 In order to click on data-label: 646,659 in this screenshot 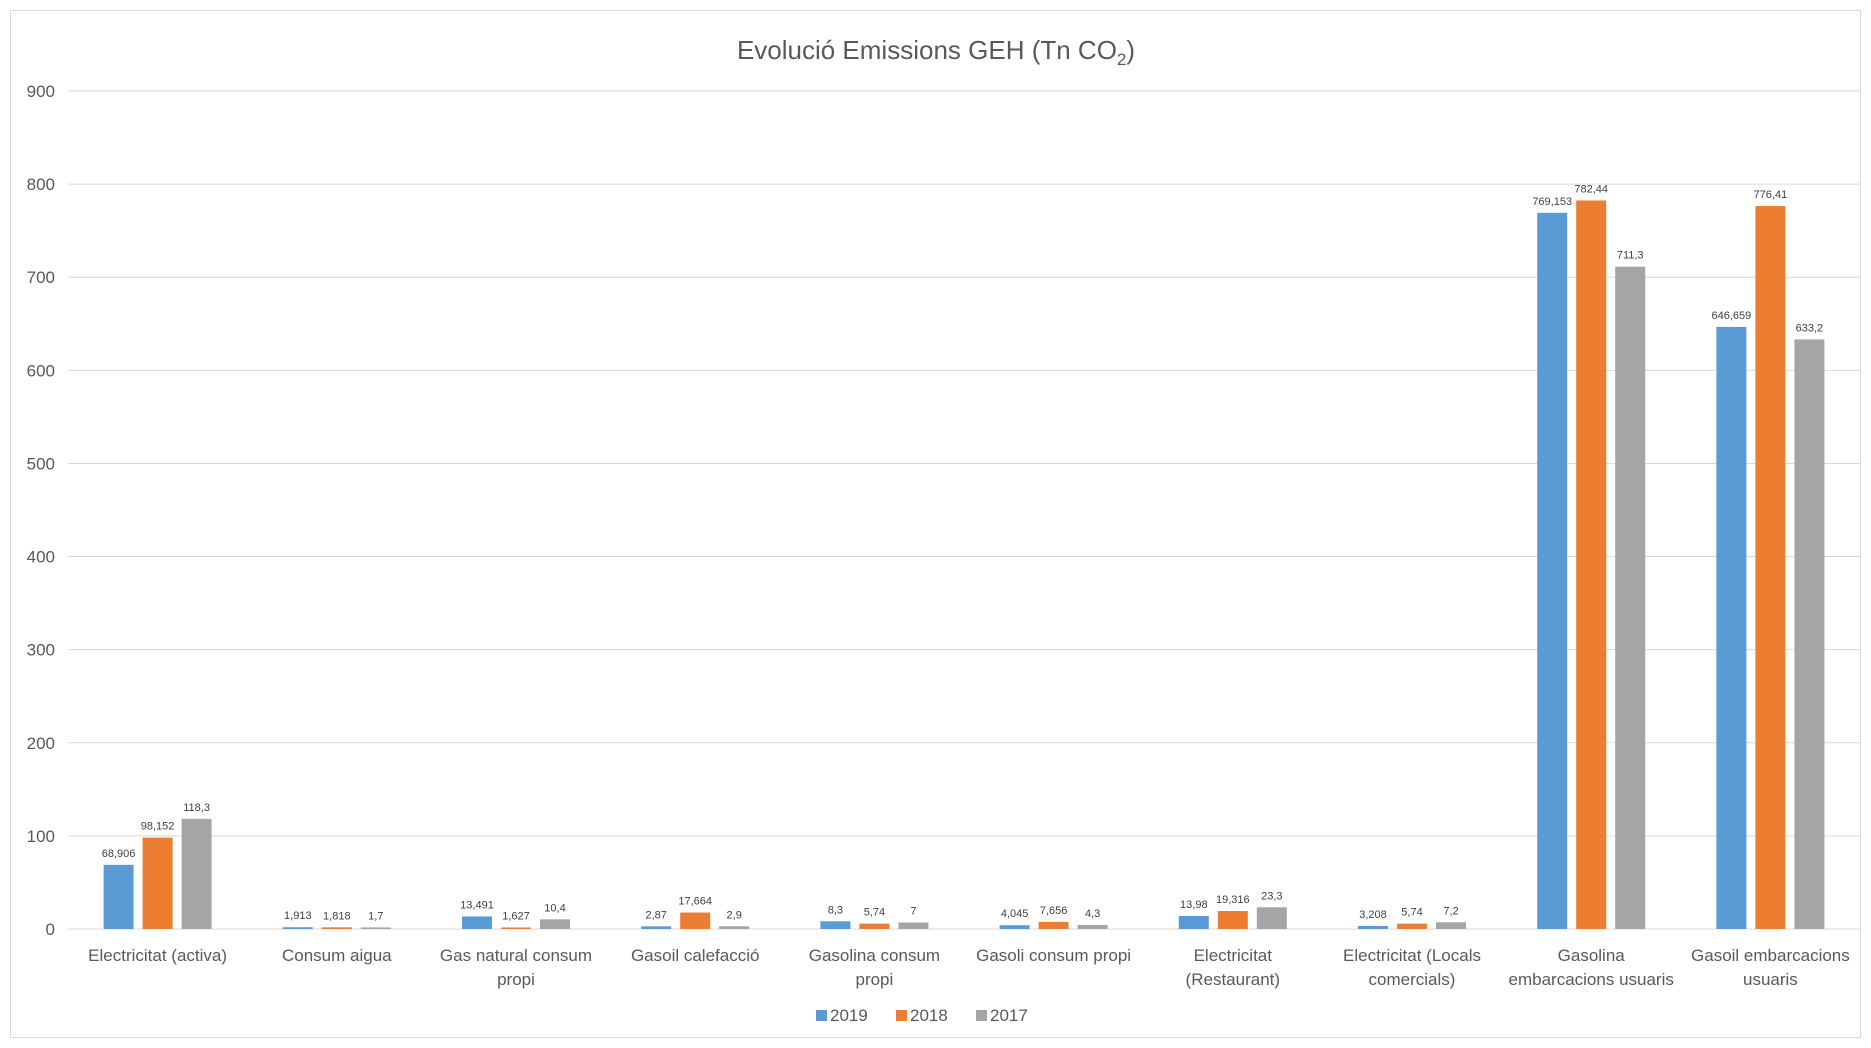, I will do `click(1732, 316)`.